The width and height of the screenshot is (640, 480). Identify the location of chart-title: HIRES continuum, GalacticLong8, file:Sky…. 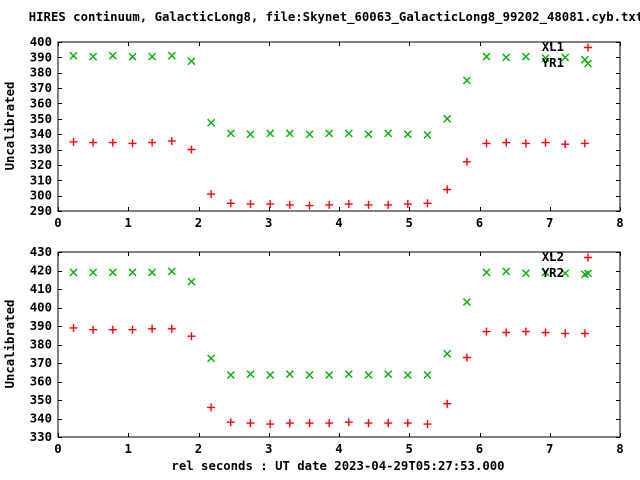
(334, 17).